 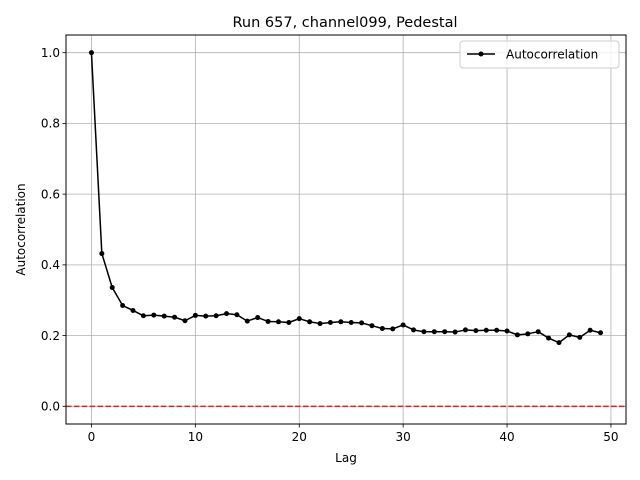 What do you see at coordinates (610, 437) in the screenshot?
I see `x-tick-label: 50` at bounding box center [610, 437].